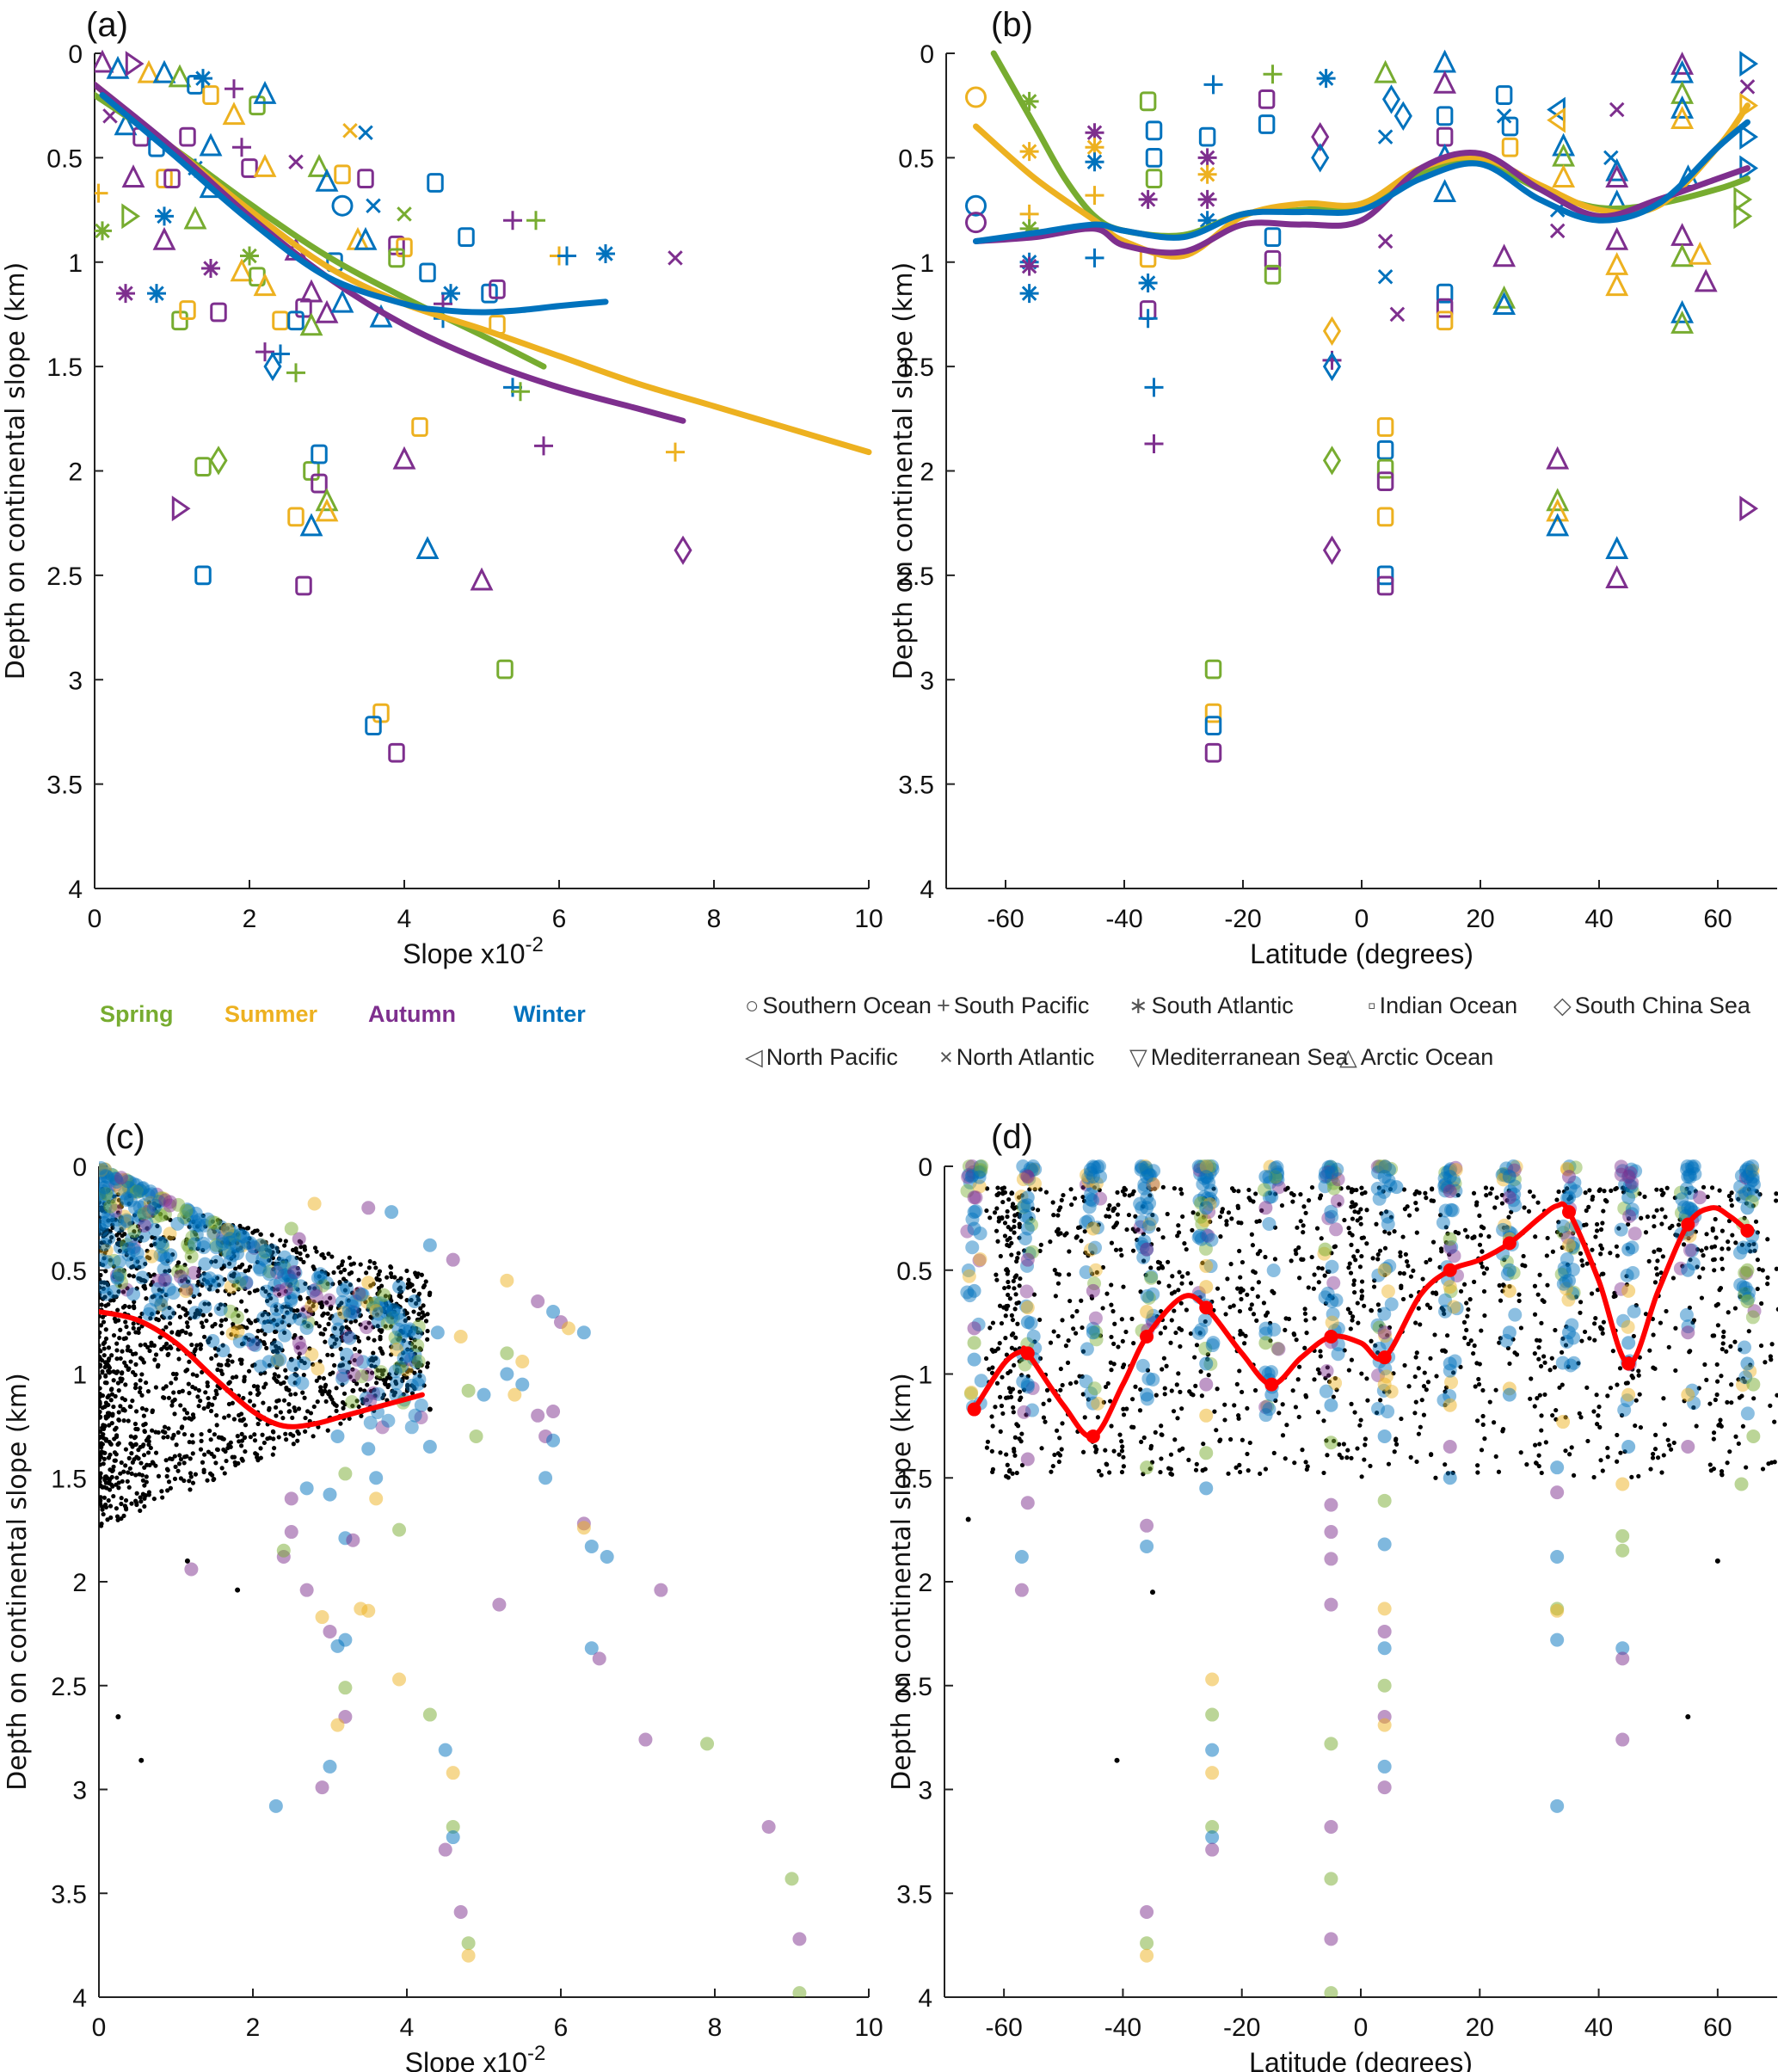  I want to click on fit-line-winter, so click(1361, 181).